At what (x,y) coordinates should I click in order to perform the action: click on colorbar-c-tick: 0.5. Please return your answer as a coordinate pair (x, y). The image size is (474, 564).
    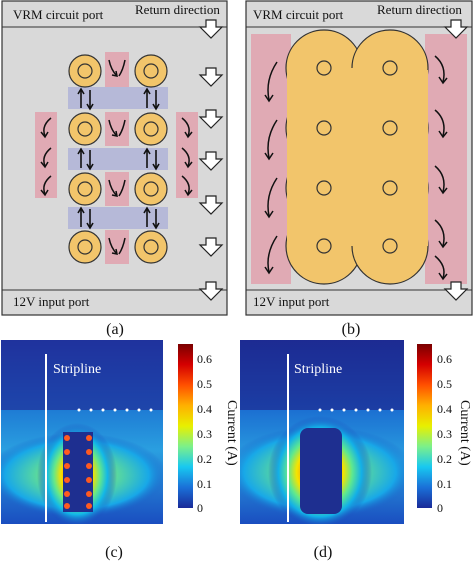
    Looking at the image, I should click on (204, 384).